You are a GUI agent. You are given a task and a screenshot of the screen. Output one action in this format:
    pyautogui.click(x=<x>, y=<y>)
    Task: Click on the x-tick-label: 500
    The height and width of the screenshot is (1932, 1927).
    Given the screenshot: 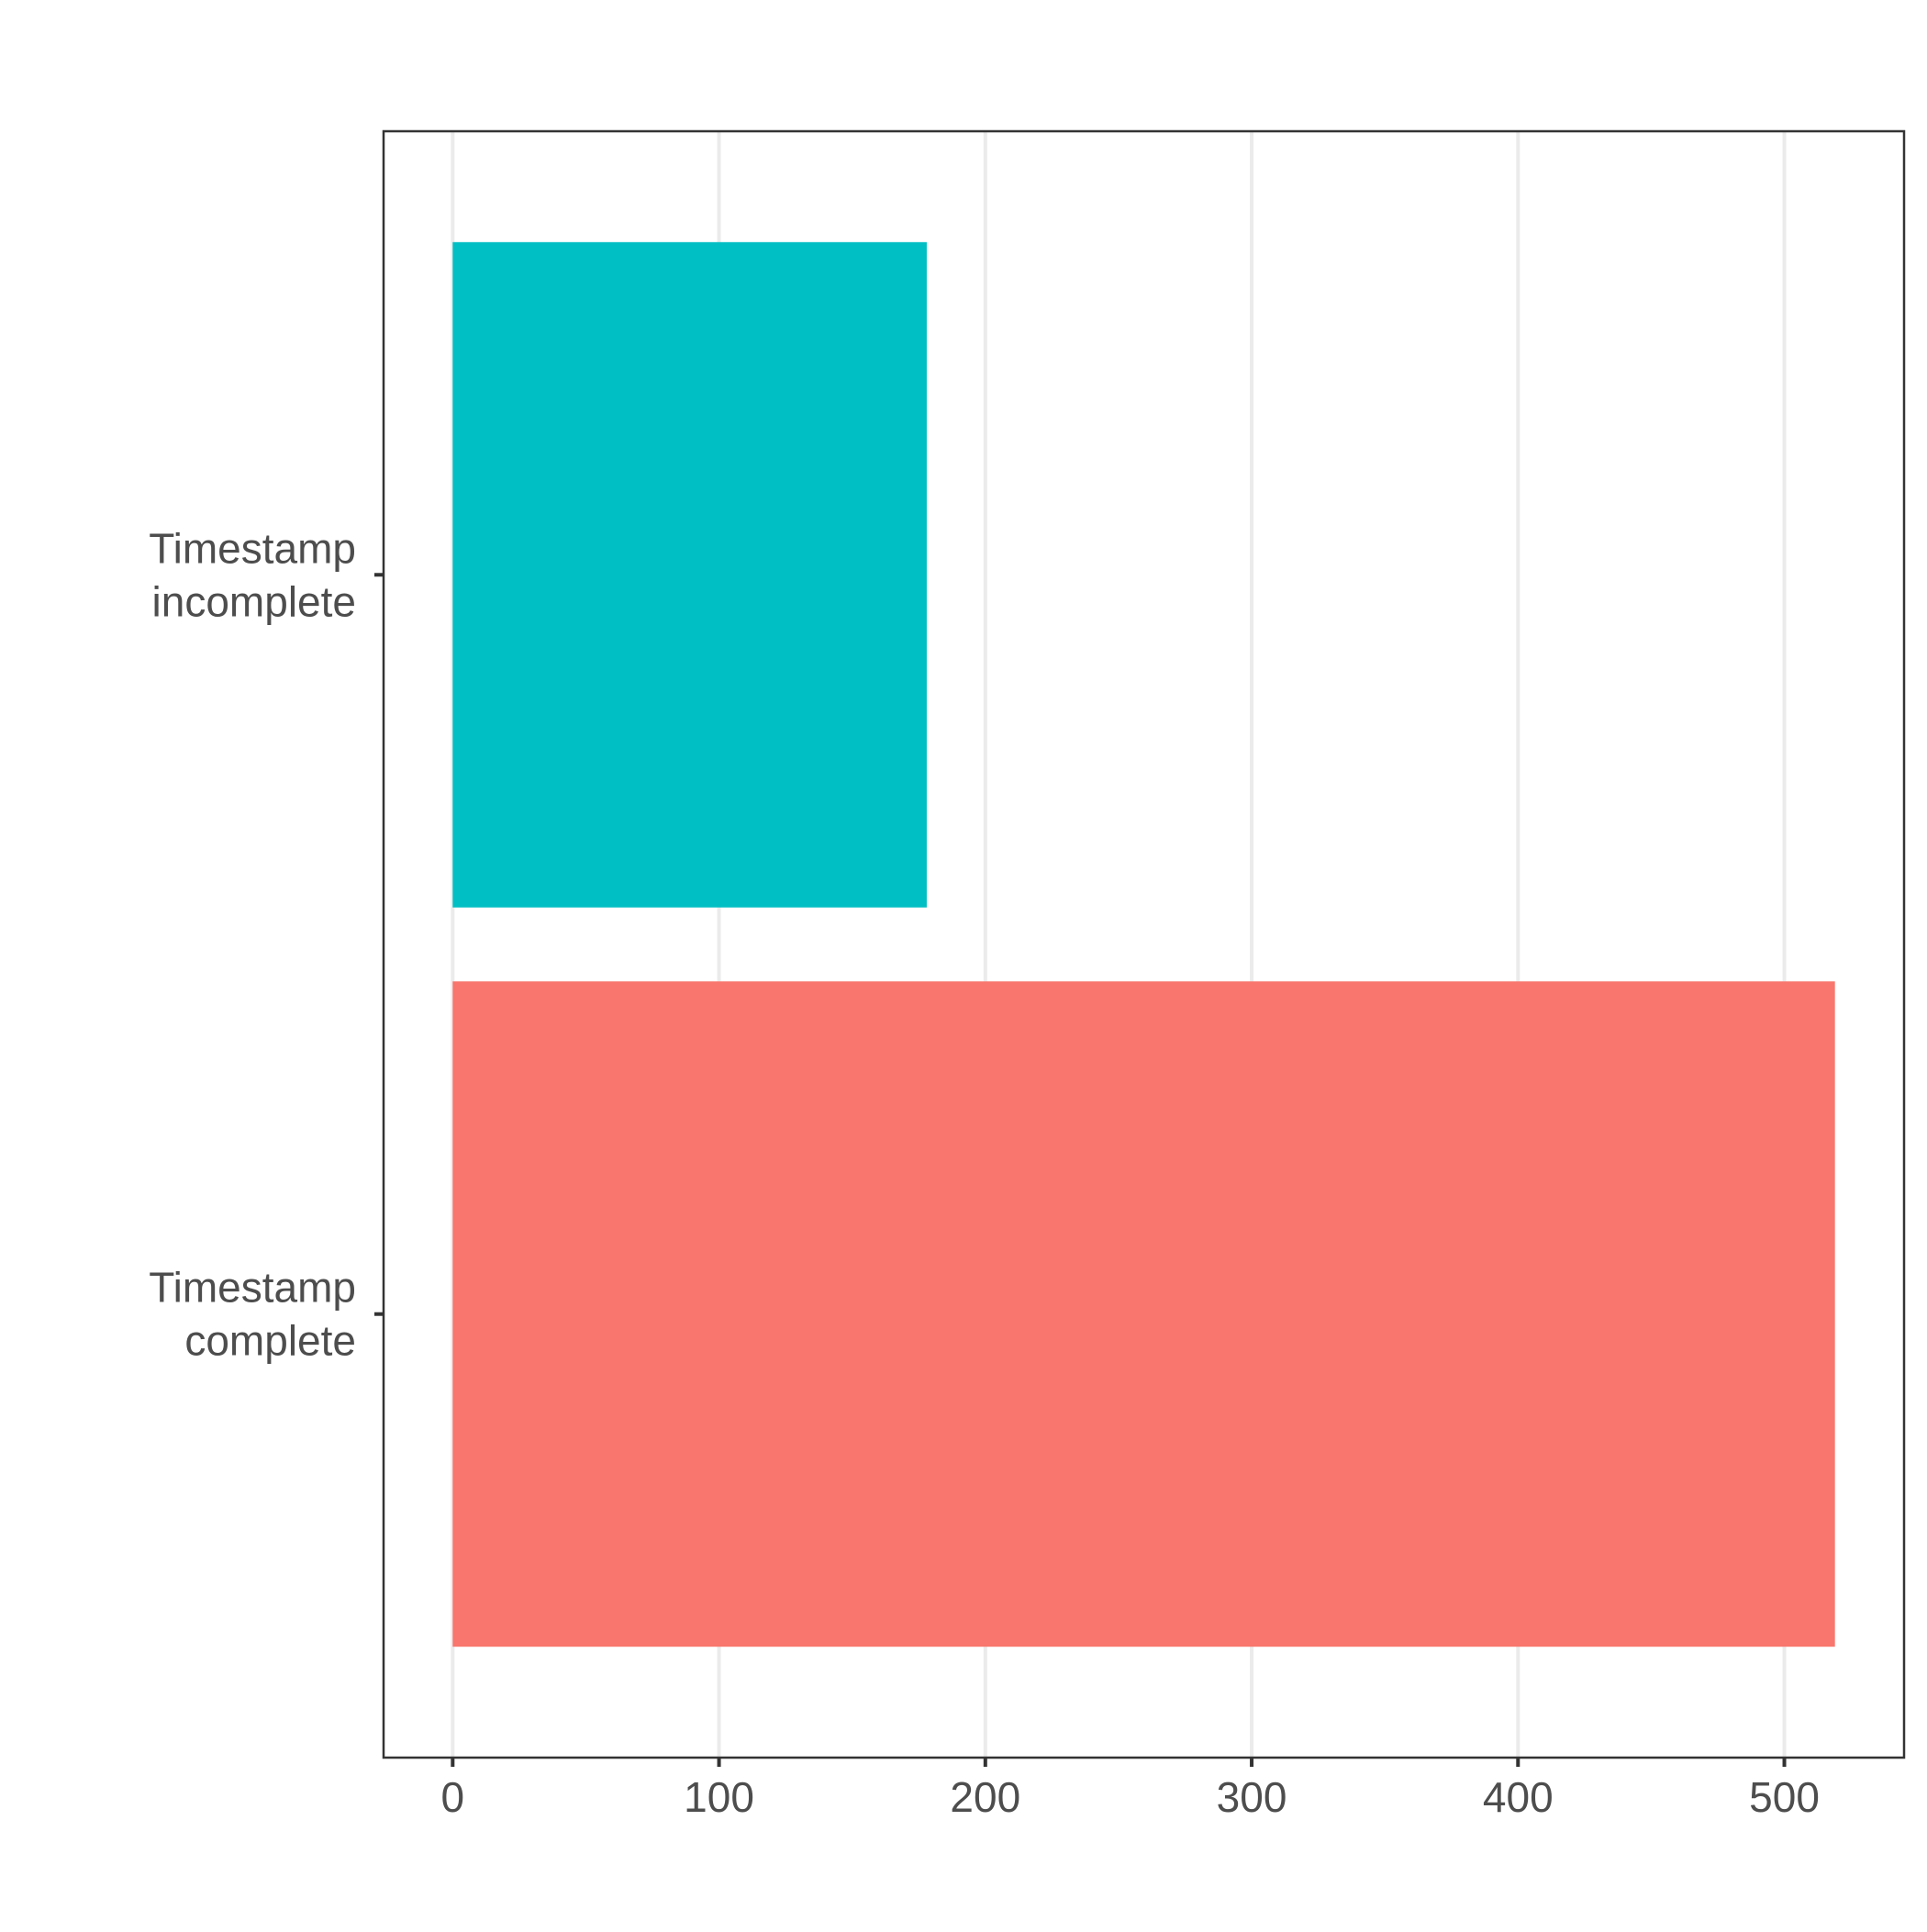 What is the action you would take?
    pyautogui.click(x=1784, y=1797)
    